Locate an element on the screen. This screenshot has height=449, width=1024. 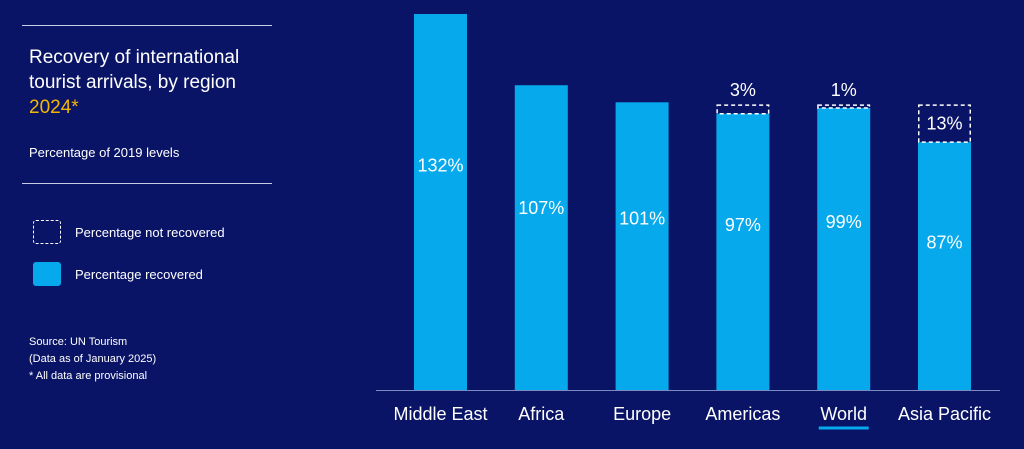
category-label: Africa is located at coordinates (541, 414).